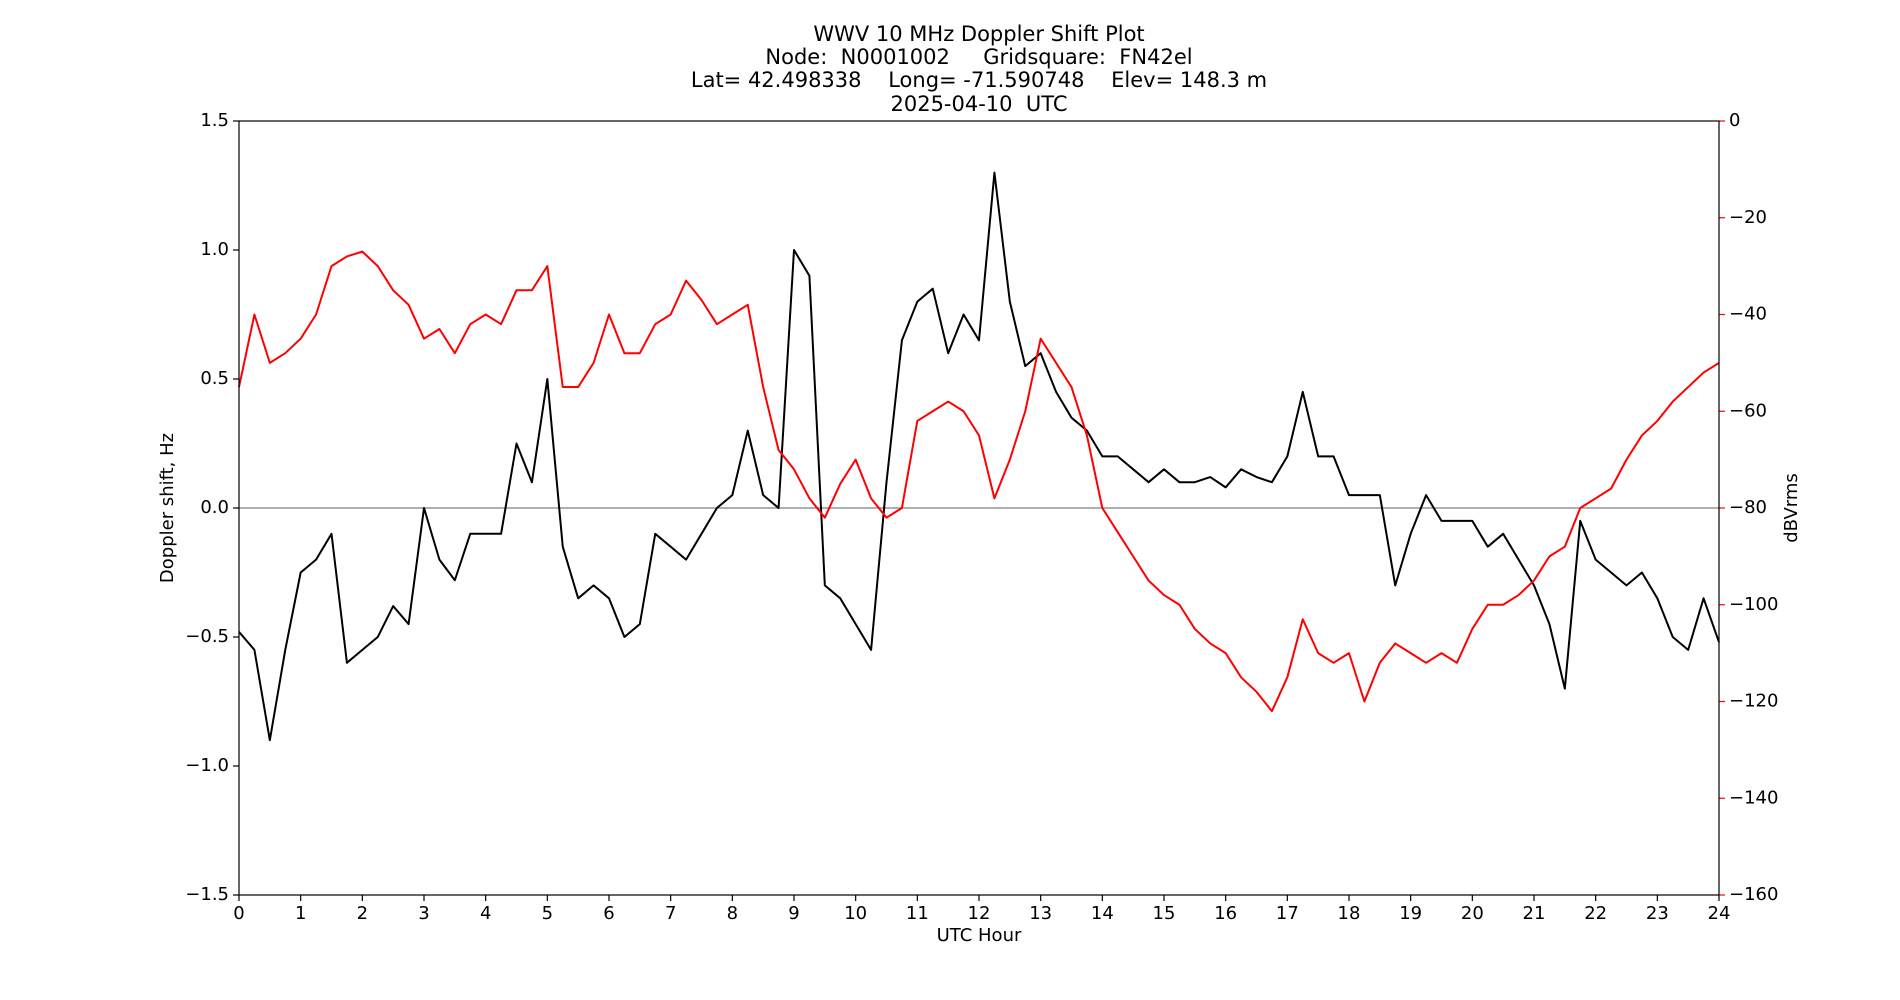 This screenshot has height=1000, width=1900. What do you see at coordinates (979, 913) in the screenshot?
I see `x-tick-label: 12` at bounding box center [979, 913].